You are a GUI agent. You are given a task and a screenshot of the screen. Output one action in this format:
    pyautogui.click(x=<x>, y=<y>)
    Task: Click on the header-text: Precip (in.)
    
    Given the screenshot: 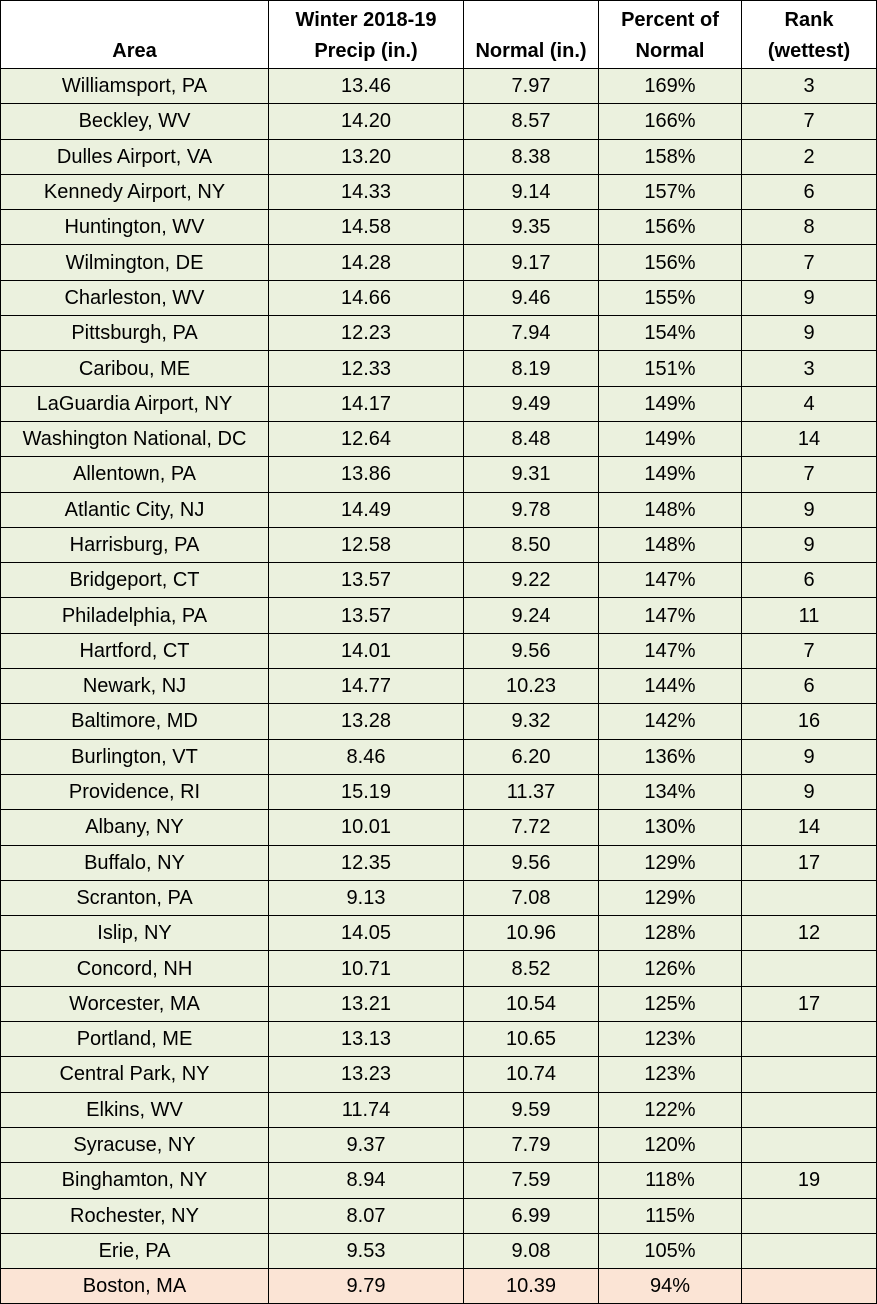 What is the action you would take?
    pyautogui.click(x=366, y=51)
    